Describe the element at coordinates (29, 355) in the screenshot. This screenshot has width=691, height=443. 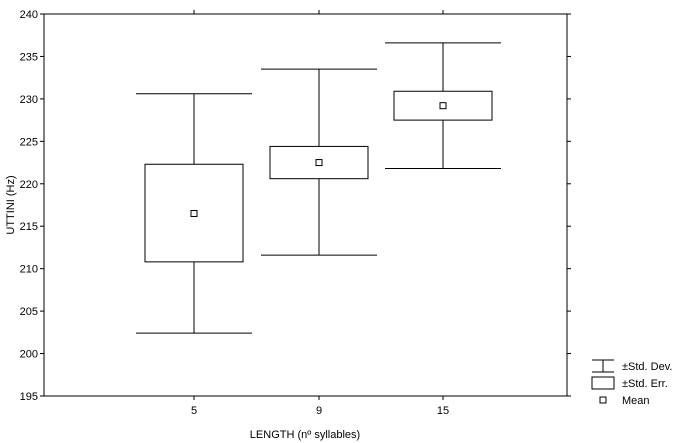
I see `y-tick-label: 200` at that location.